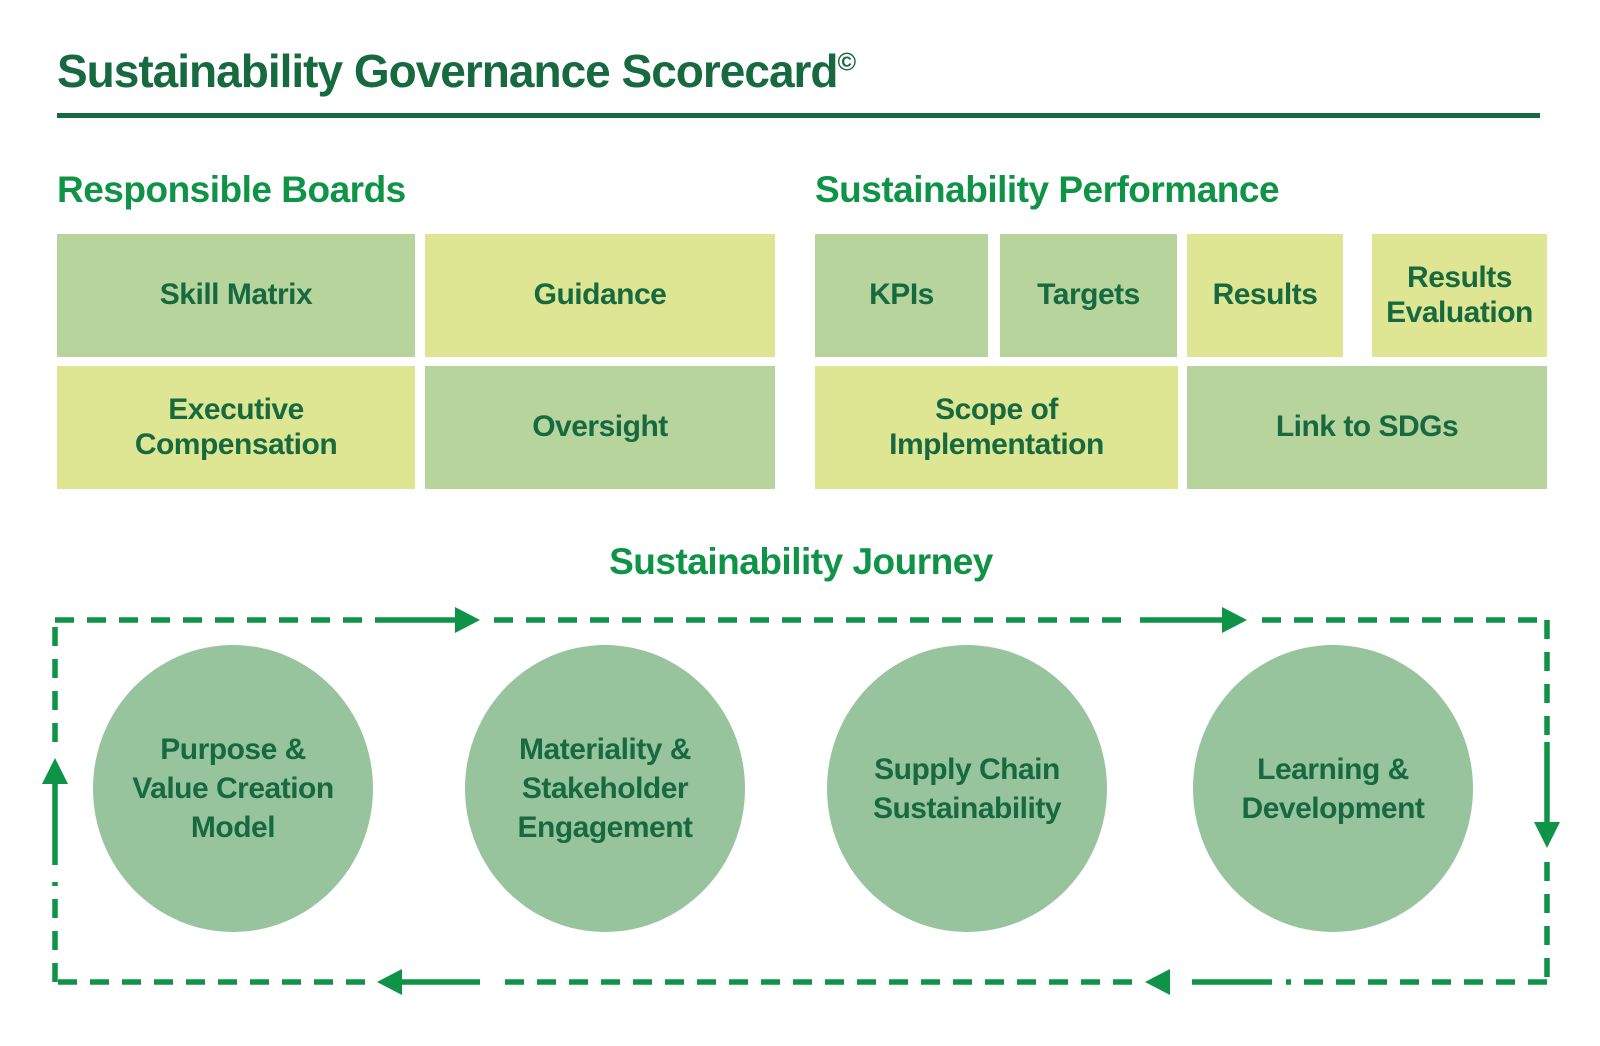 The image size is (1600, 1046). I want to click on box-guidance: Guidance, so click(600, 295).